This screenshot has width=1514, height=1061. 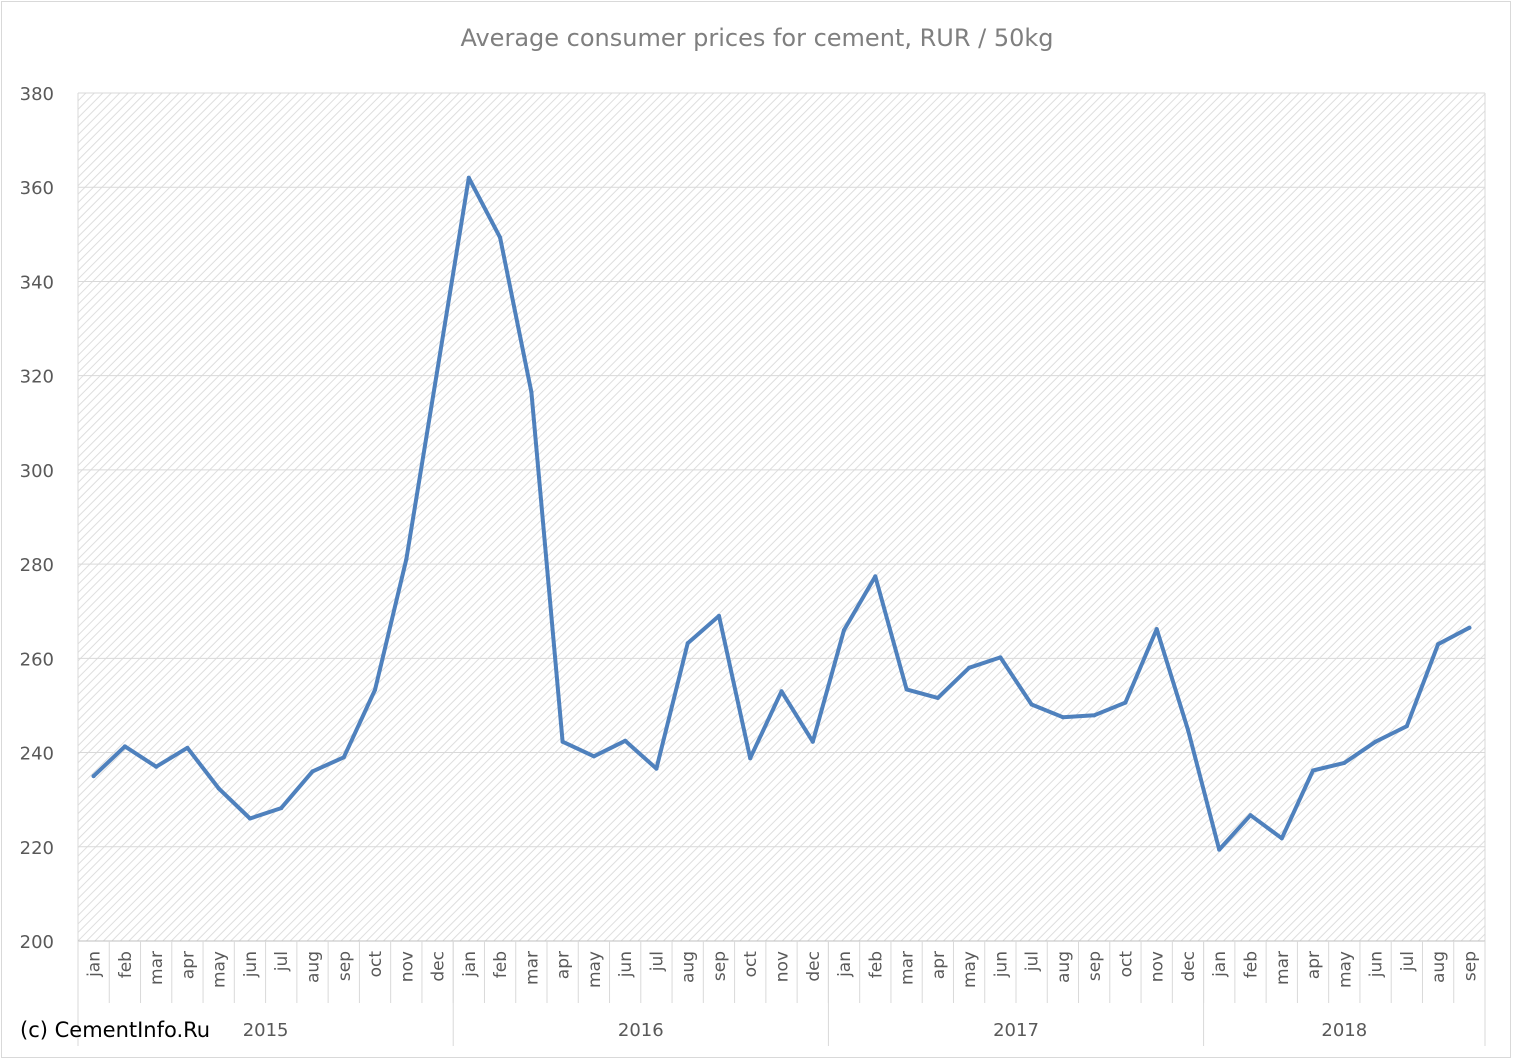 What do you see at coordinates (37, 282) in the screenshot?
I see `y-tick-label: 340` at bounding box center [37, 282].